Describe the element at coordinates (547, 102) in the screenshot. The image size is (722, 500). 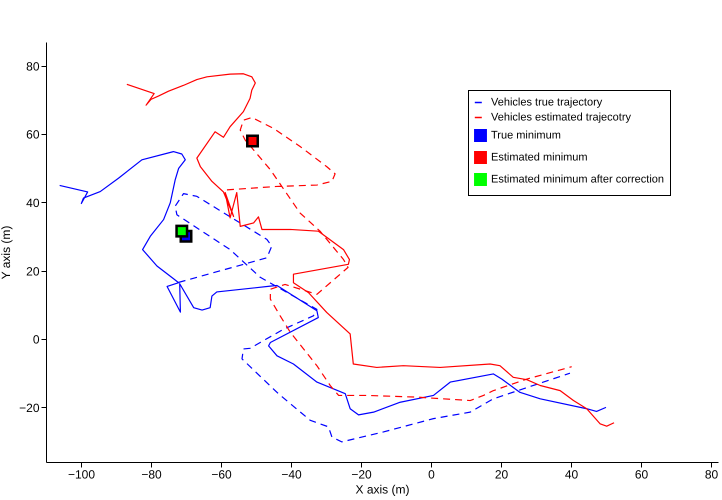
I see `legend-label: Vehicles true trajectory` at that location.